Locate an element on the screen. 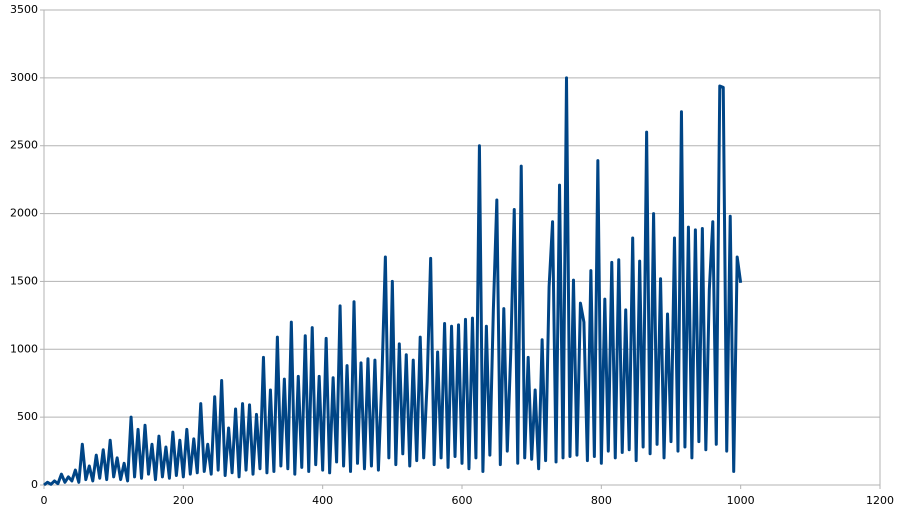  y-tick-label: 2000 is located at coordinates (24, 213).